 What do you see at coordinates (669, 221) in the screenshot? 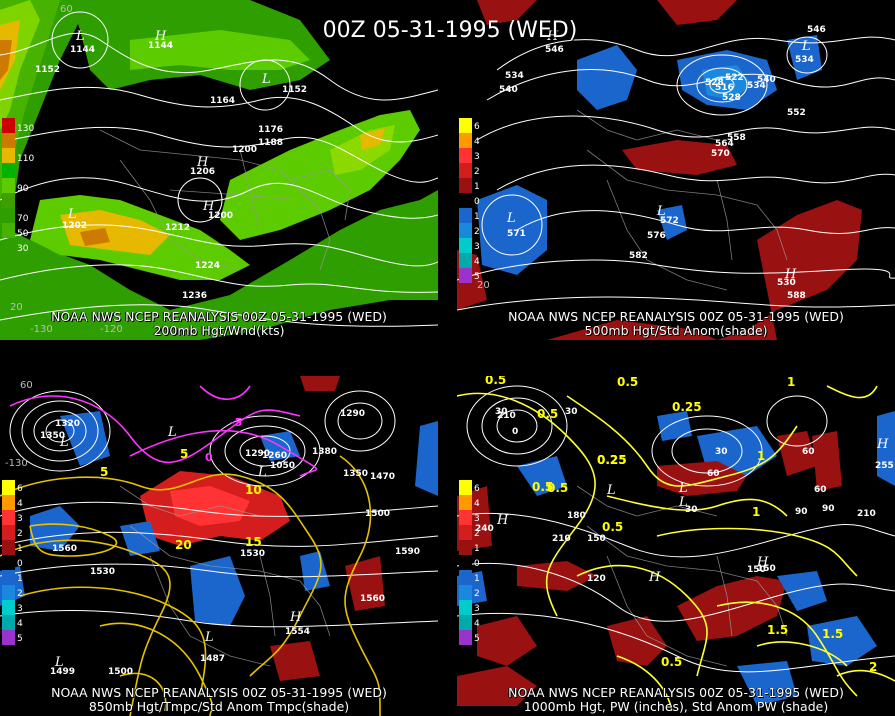
I see `contour-label: 572` at bounding box center [669, 221].